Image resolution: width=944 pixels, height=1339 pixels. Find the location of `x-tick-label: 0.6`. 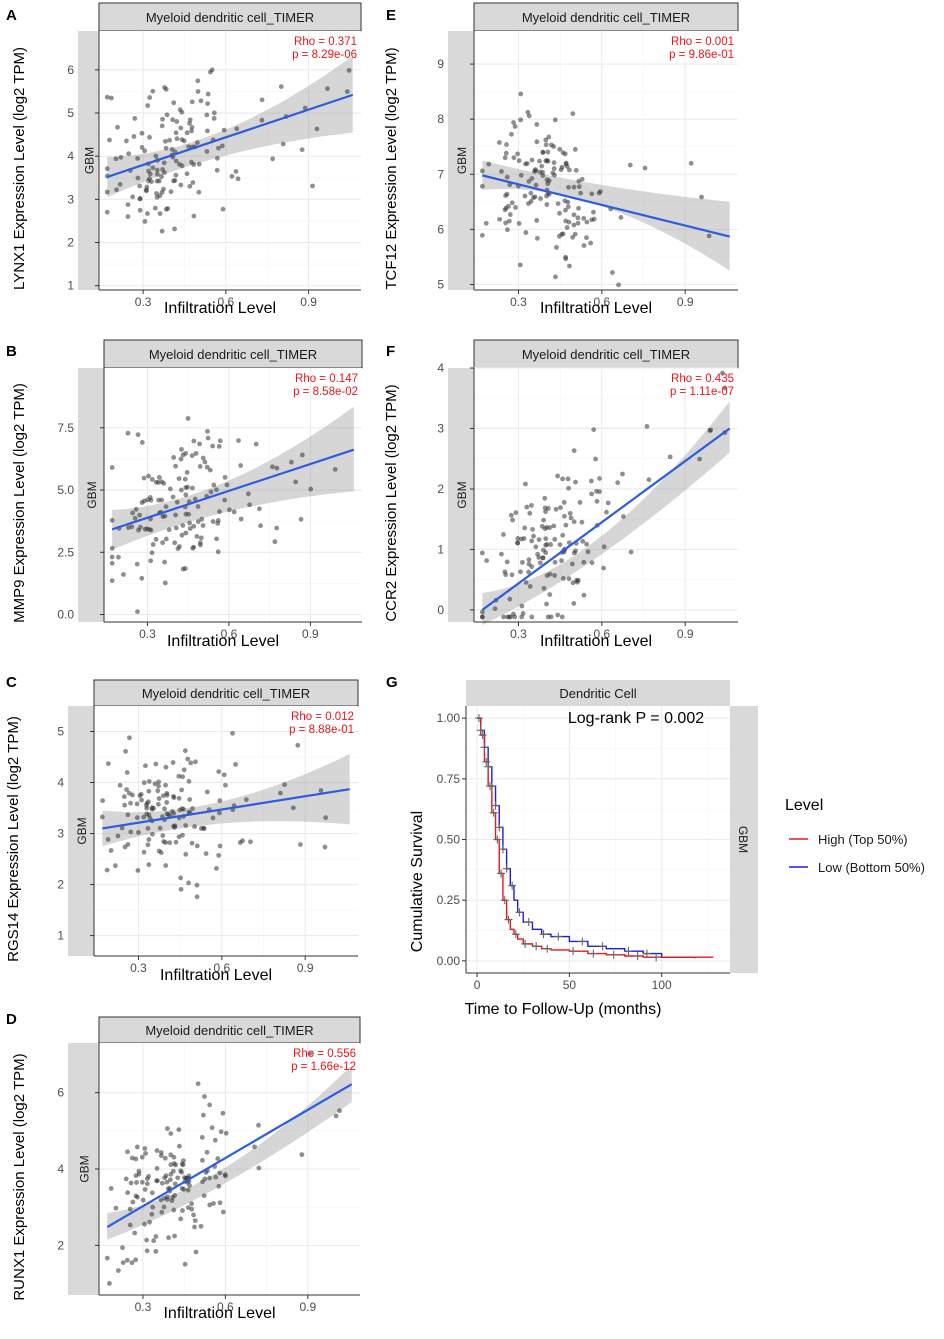

x-tick-label: 0.6 is located at coordinates (226, 302).